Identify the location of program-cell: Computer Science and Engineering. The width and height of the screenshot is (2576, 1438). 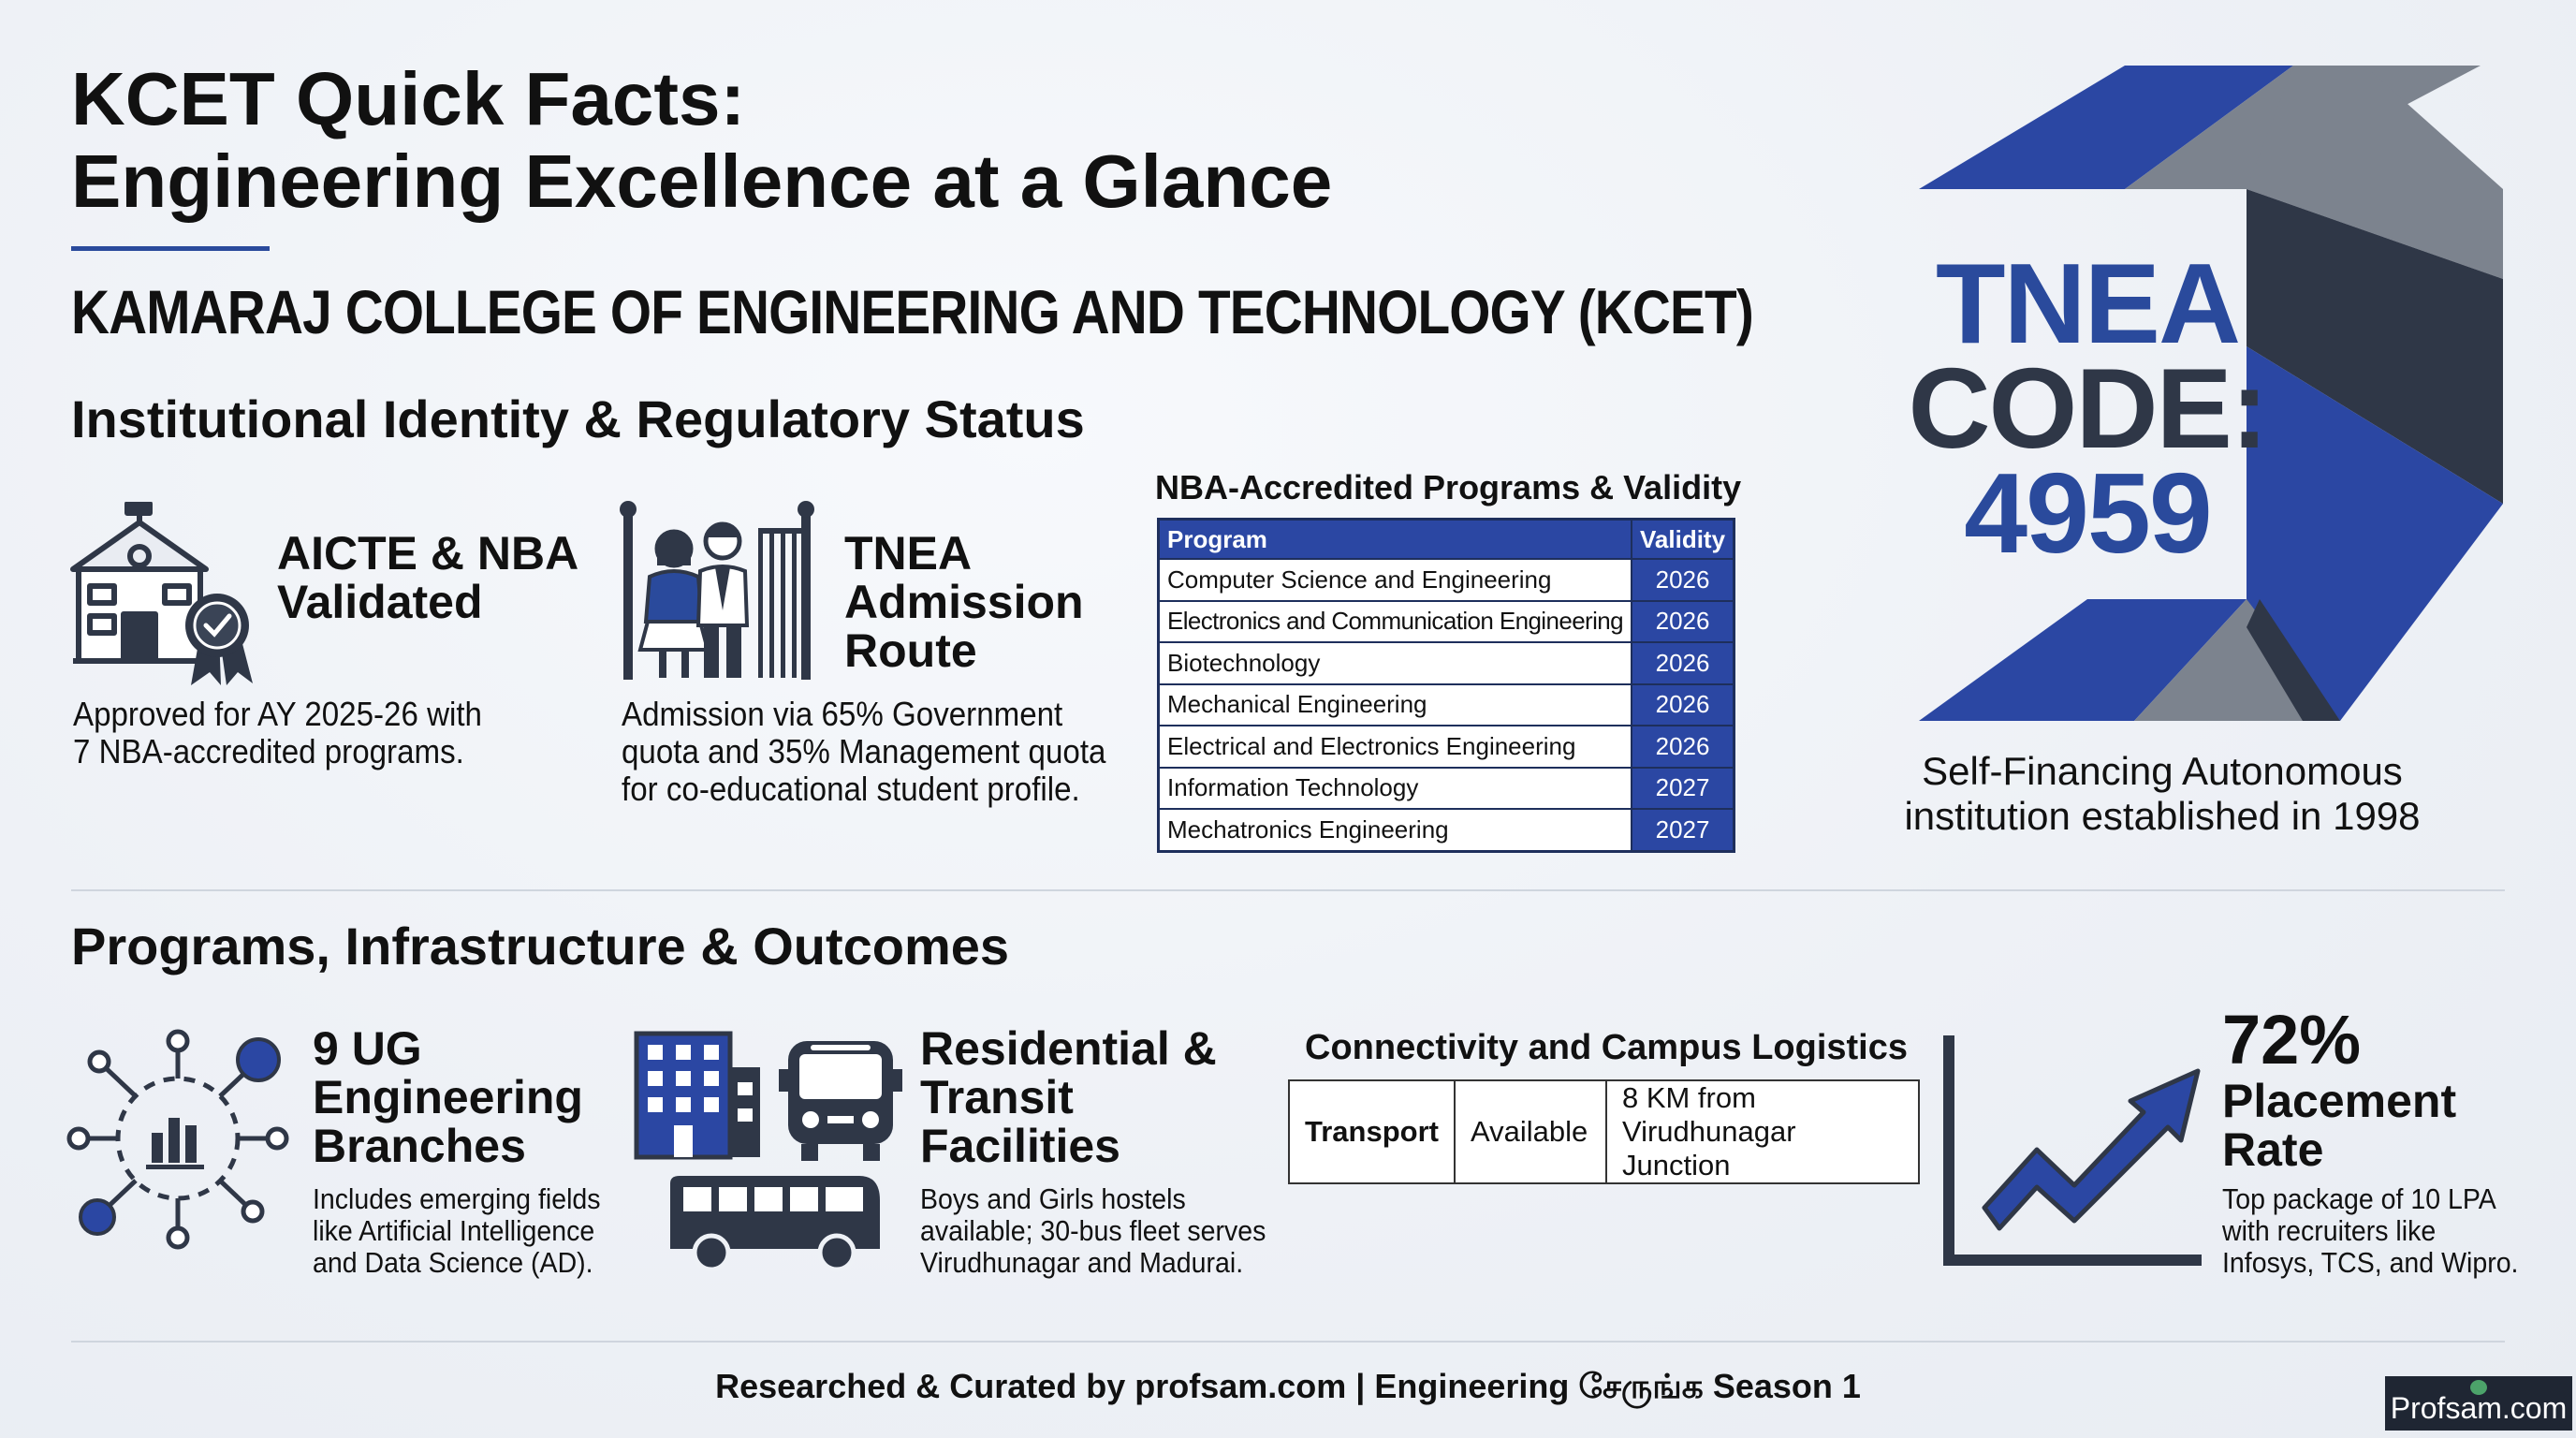
(1395, 580).